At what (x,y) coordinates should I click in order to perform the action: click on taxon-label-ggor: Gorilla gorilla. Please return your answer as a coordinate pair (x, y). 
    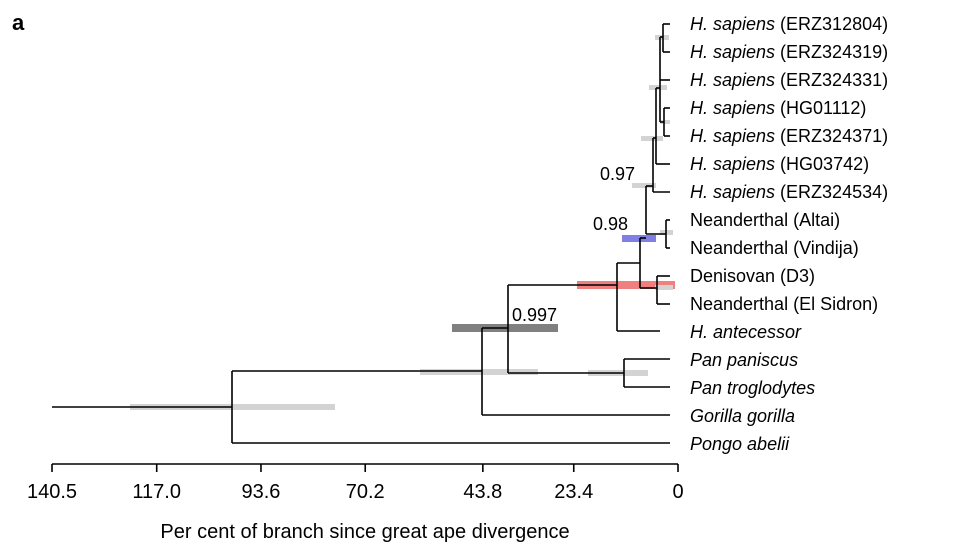
    Looking at the image, I should click on (742, 416).